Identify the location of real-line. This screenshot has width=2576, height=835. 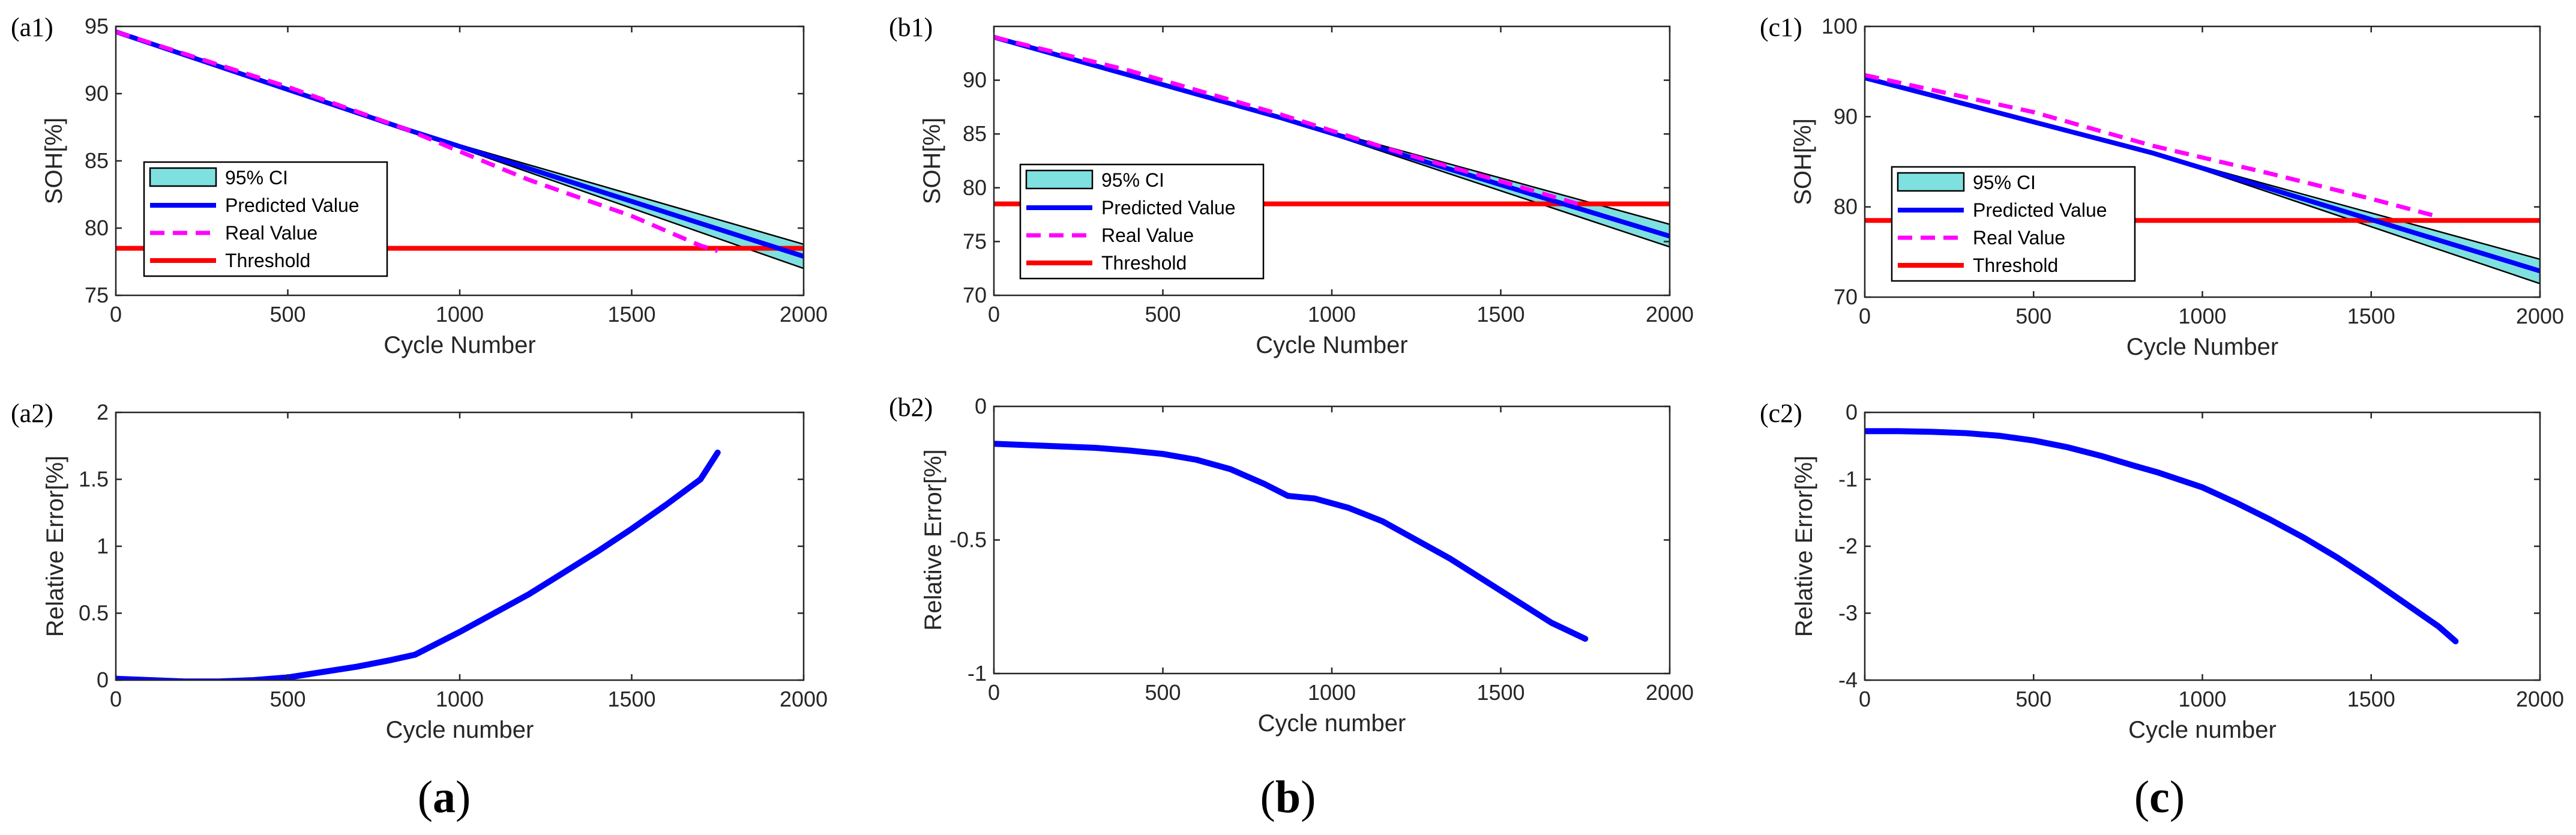
(1290, 122).